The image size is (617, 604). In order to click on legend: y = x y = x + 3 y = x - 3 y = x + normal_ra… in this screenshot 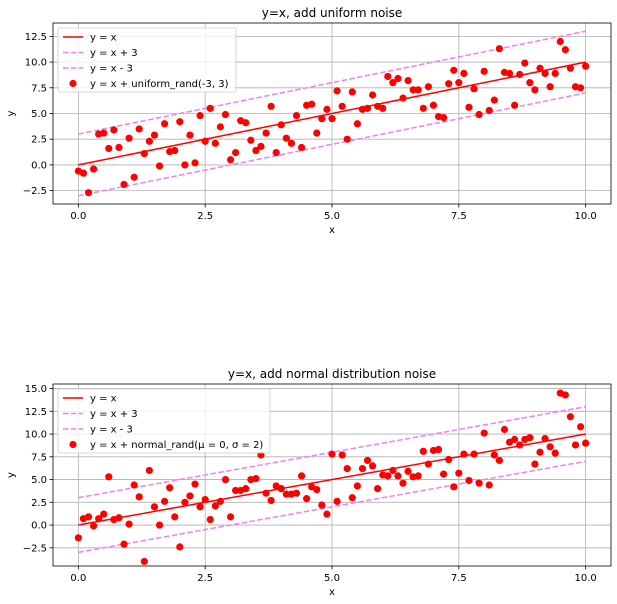, I will do `click(164, 421)`.